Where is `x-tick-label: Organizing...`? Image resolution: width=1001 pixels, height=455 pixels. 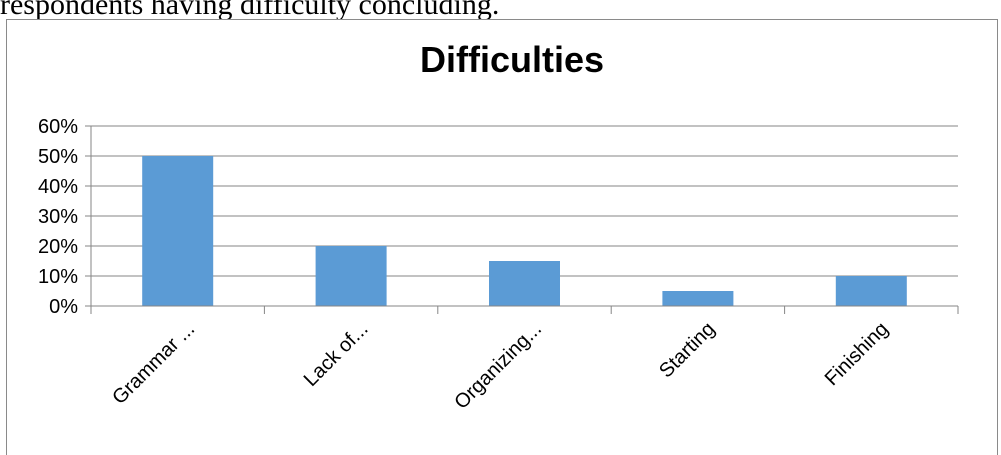 x-tick-label: Organizing... is located at coordinates (498, 366).